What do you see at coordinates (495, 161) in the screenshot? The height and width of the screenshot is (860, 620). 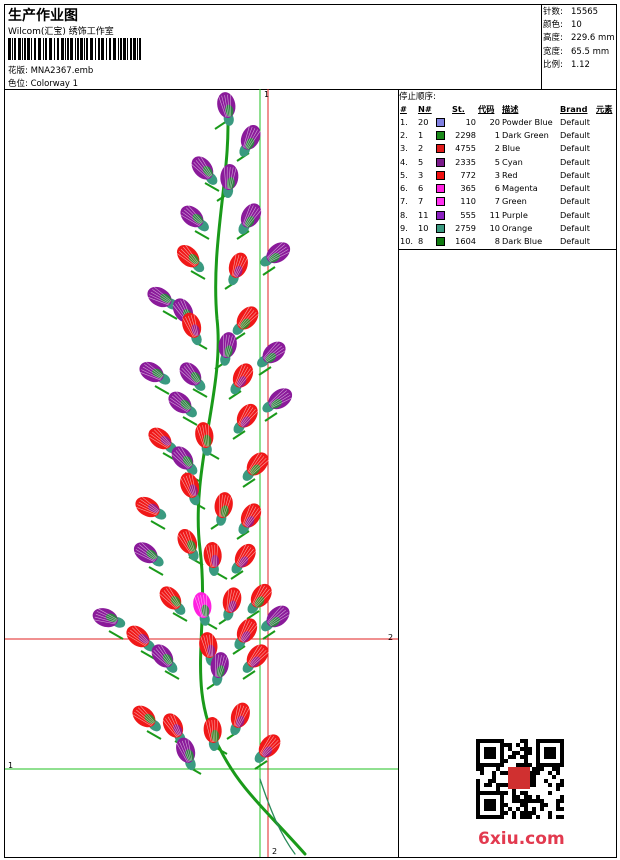 I see `table-row: 4. 5 2335 5 Cyan Default` at bounding box center [495, 161].